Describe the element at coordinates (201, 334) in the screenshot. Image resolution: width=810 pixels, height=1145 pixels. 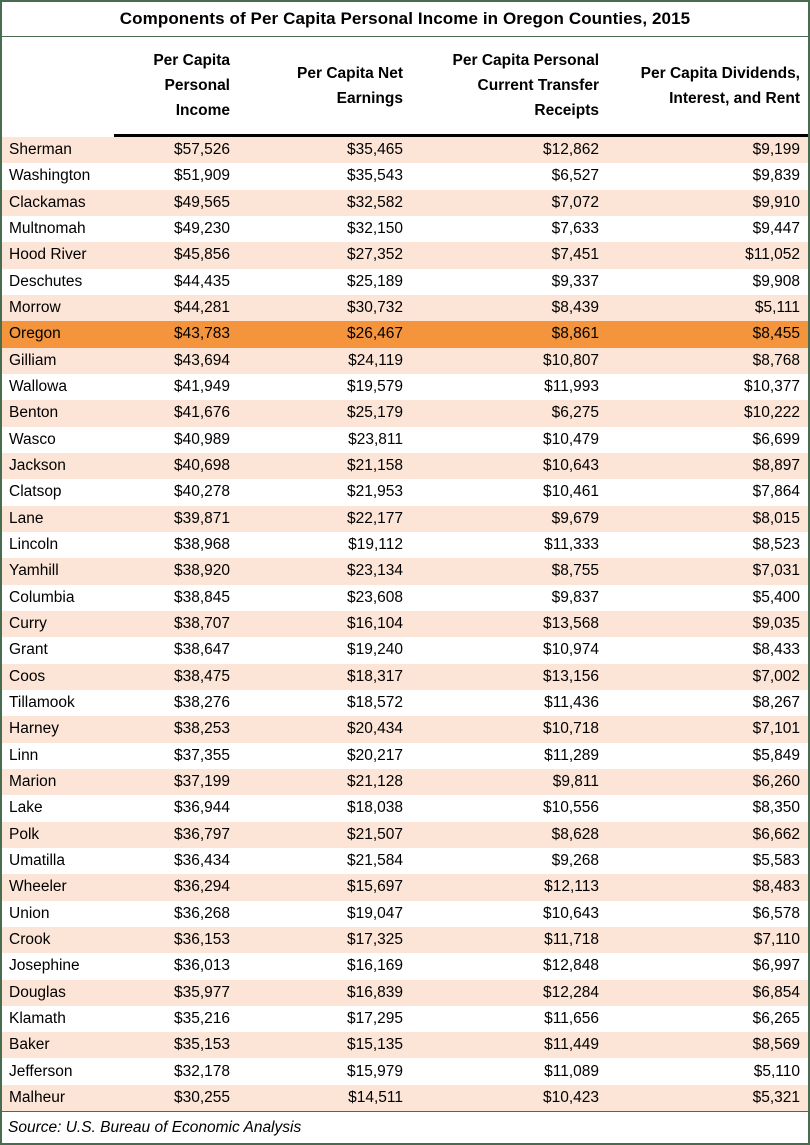
I see `value-cell: $43,783` at that location.